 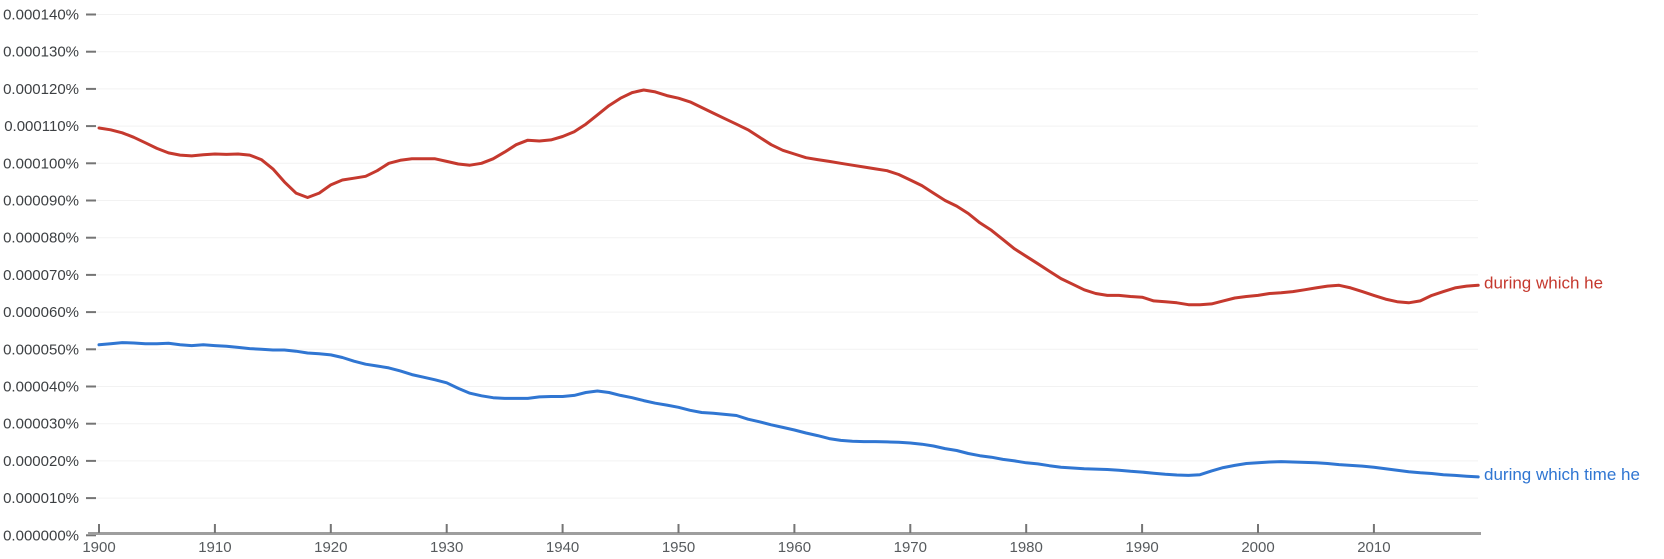 I want to click on y-axis-label: 0.000000%, so click(x=41, y=535).